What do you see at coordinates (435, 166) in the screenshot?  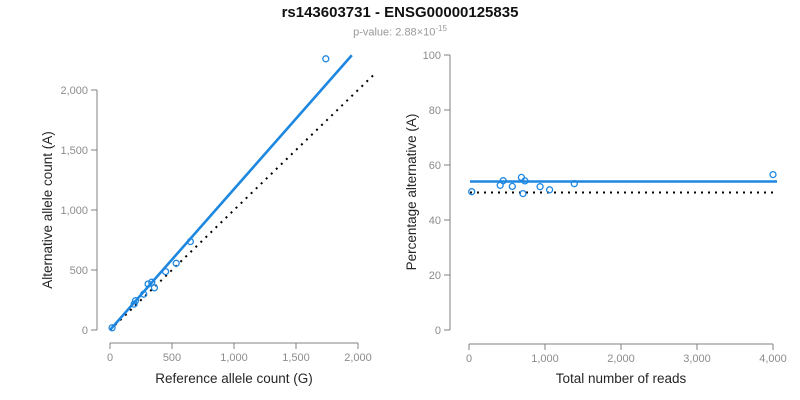 I see `y-tick-label: 60` at bounding box center [435, 166].